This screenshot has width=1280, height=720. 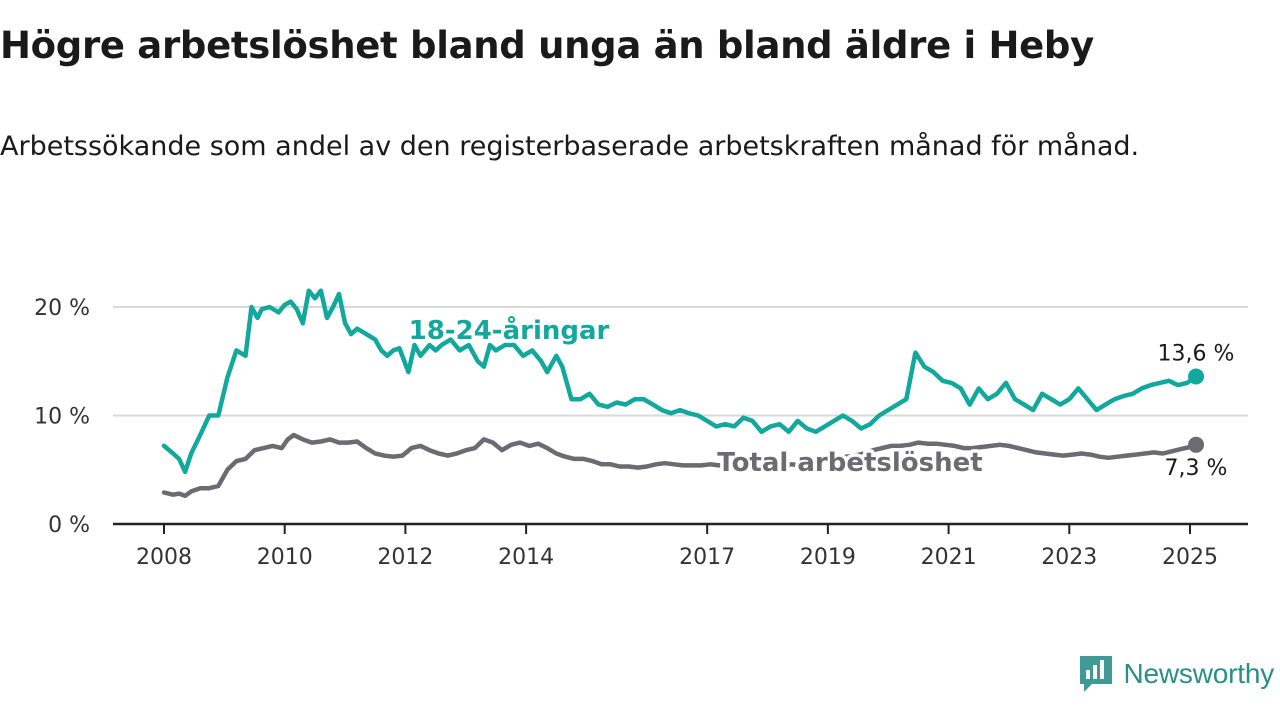 What do you see at coordinates (405, 557) in the screenshot?
I see `x-tick-label: 2012` at bounding box center [405, 557].